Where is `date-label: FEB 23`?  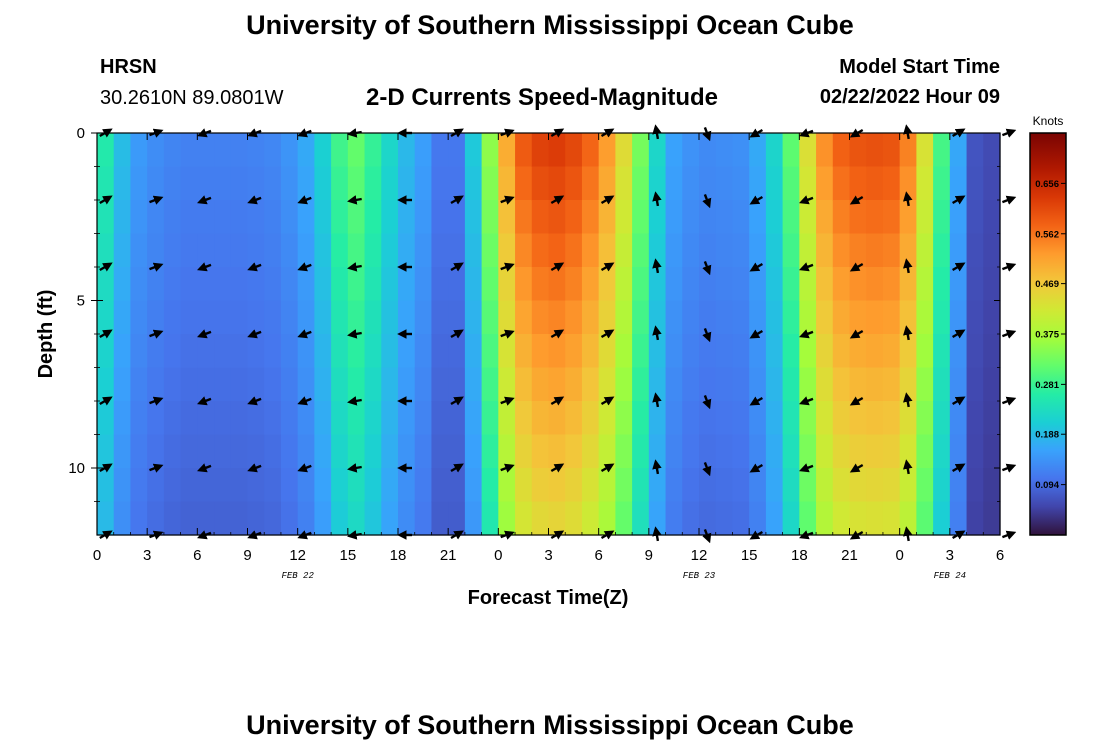
date-label: FEB 23 is located at coordinates (699, 576).